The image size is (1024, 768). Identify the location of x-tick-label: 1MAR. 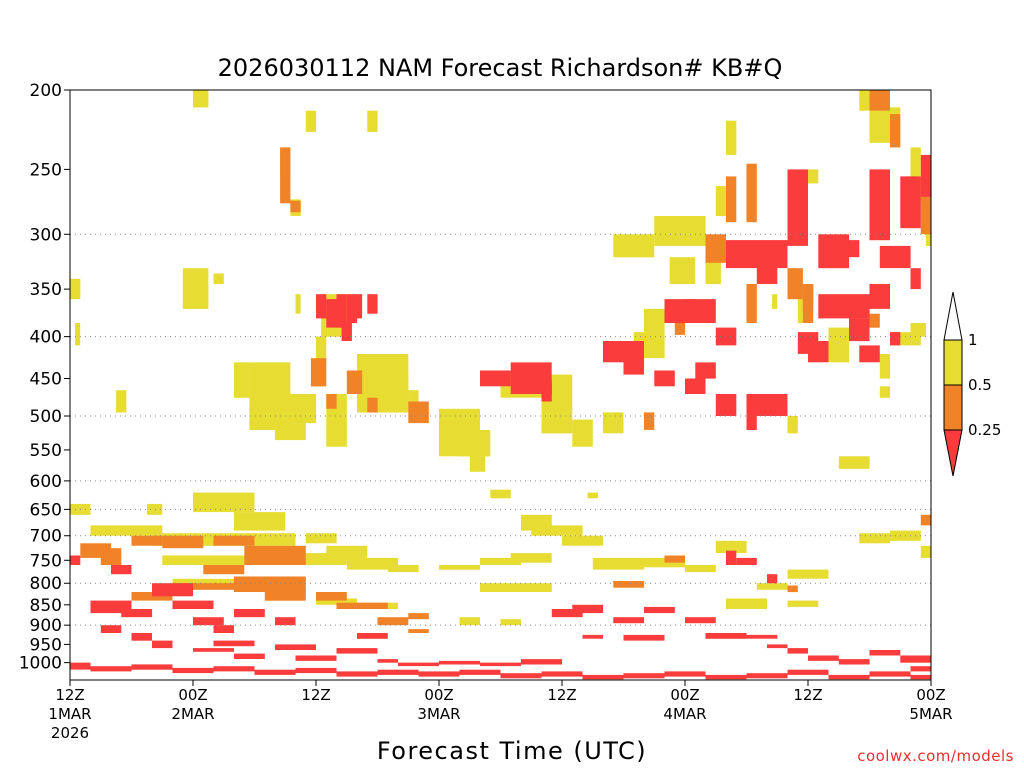
(69, 714).